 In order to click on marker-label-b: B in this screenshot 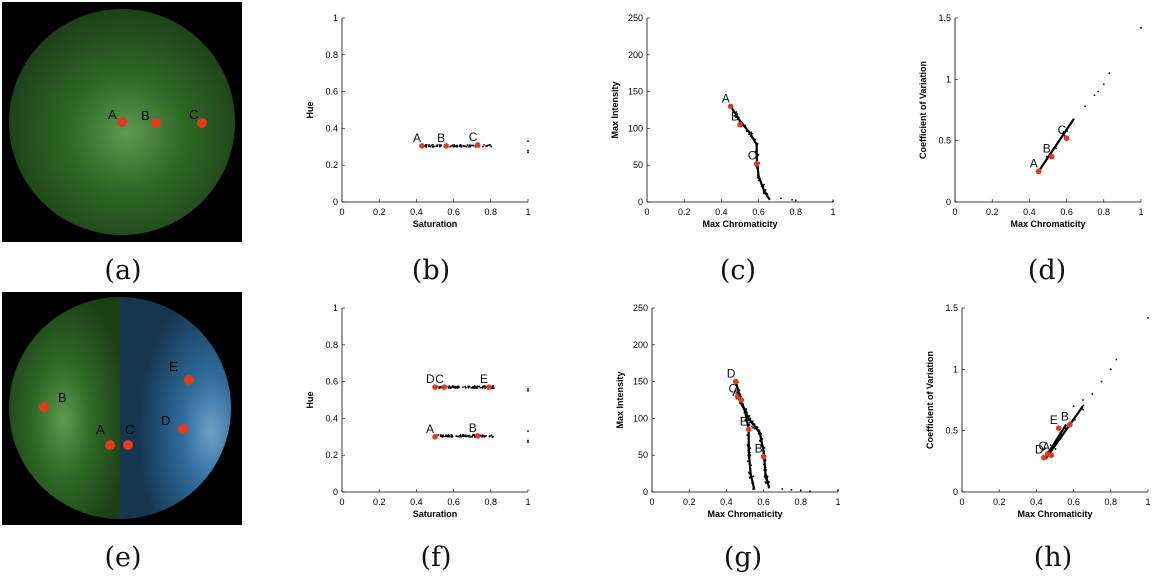, I will do `click(441, 138)`.